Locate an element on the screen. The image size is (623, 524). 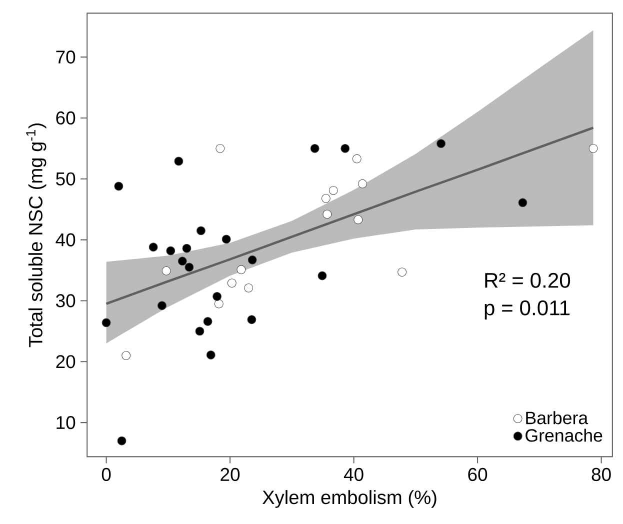
annotation: R² = 0.20 is located at coordinates (527, 280).